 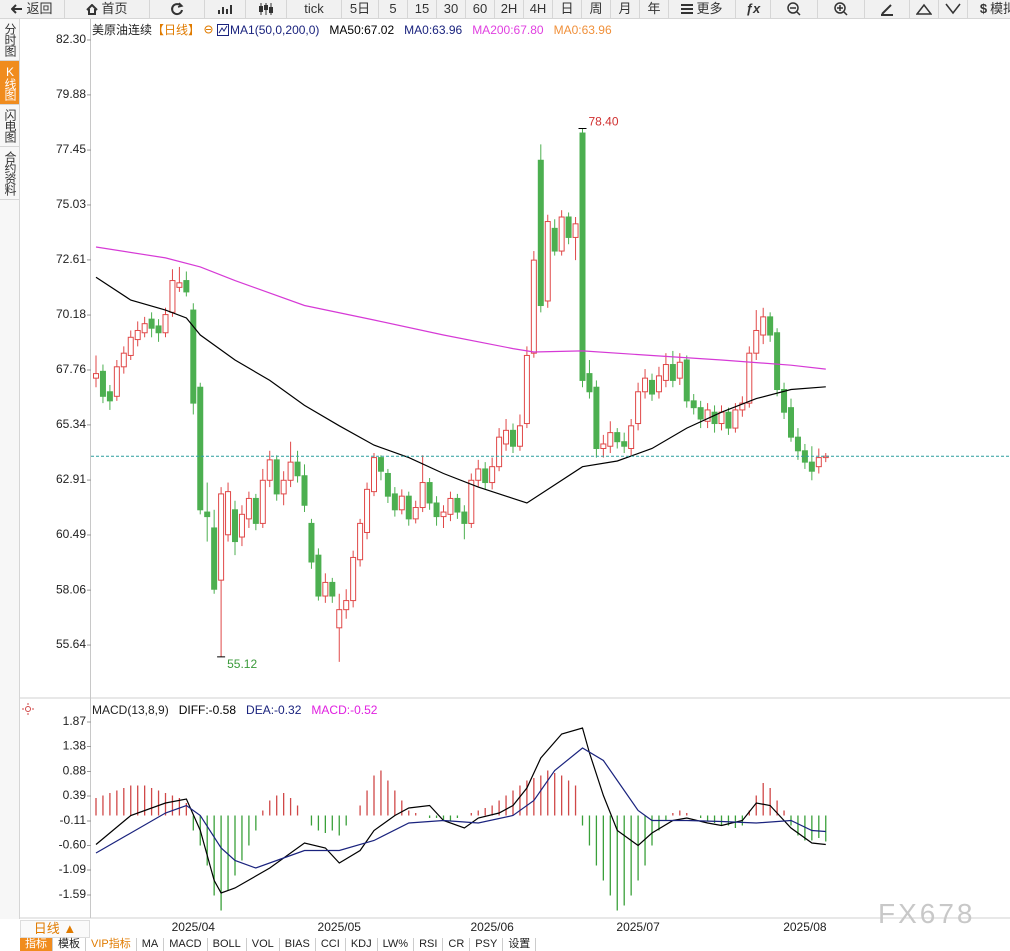 What do you see at coordinates (186, 944) in the screenshot?
I see `indicator-tab: MACD` at bounding box center [186, 944].